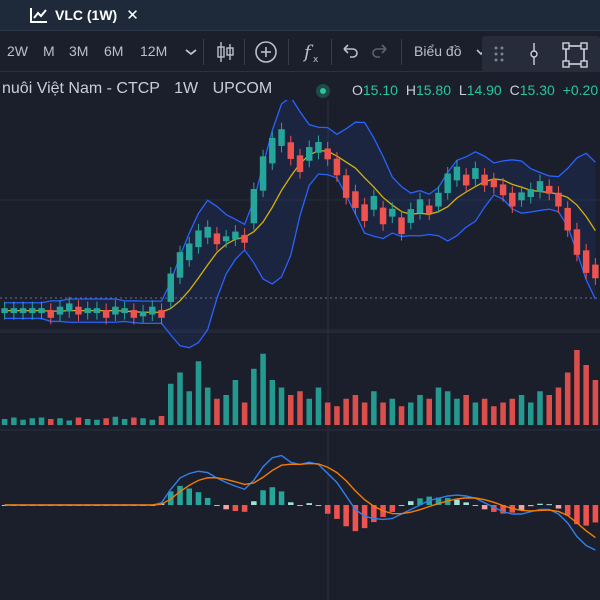  I want to click on tab-vlc: VLC (1W) ✕, so click(84, 15).